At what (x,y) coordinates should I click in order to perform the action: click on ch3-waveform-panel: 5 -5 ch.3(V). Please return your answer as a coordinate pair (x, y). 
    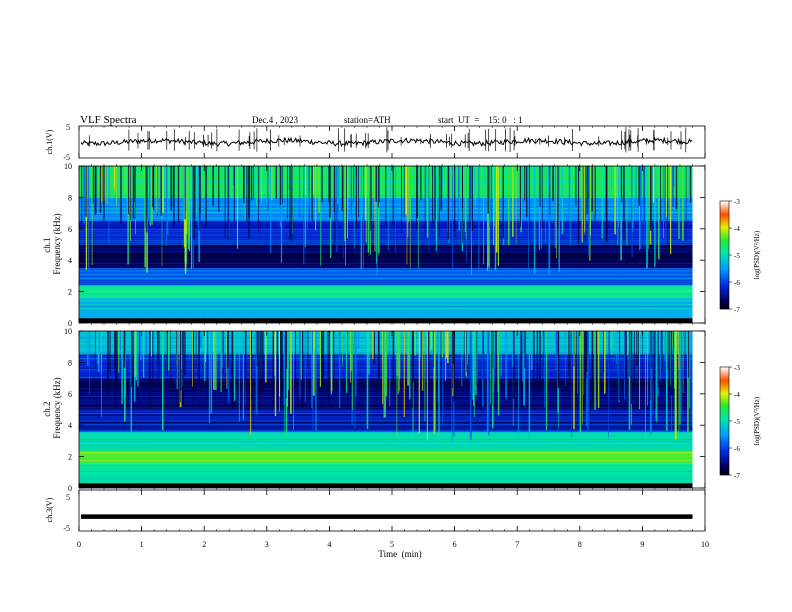
    Looking at the image, I should click on (375, 511).